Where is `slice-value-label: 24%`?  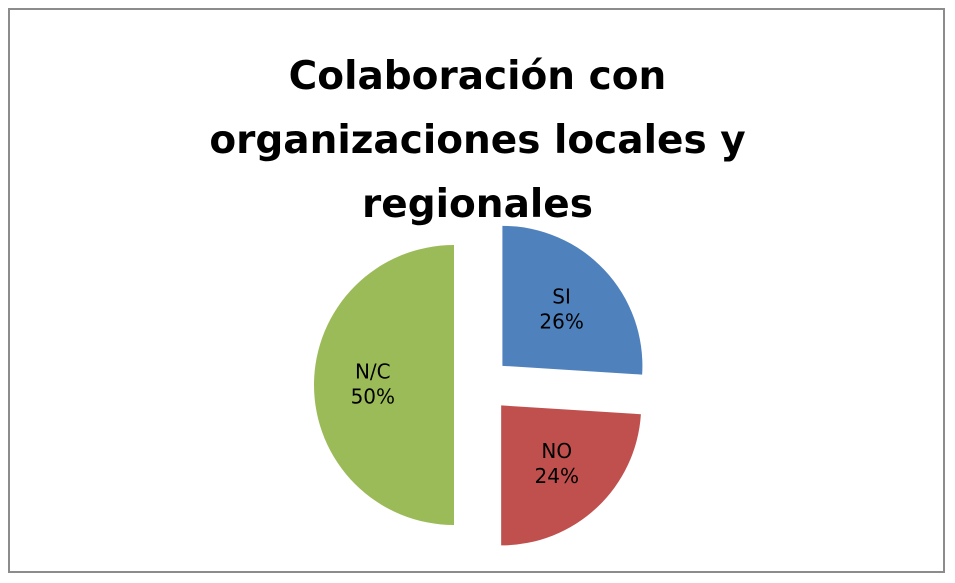 slice-value-label: 24% is located at coordinates (557, 476).